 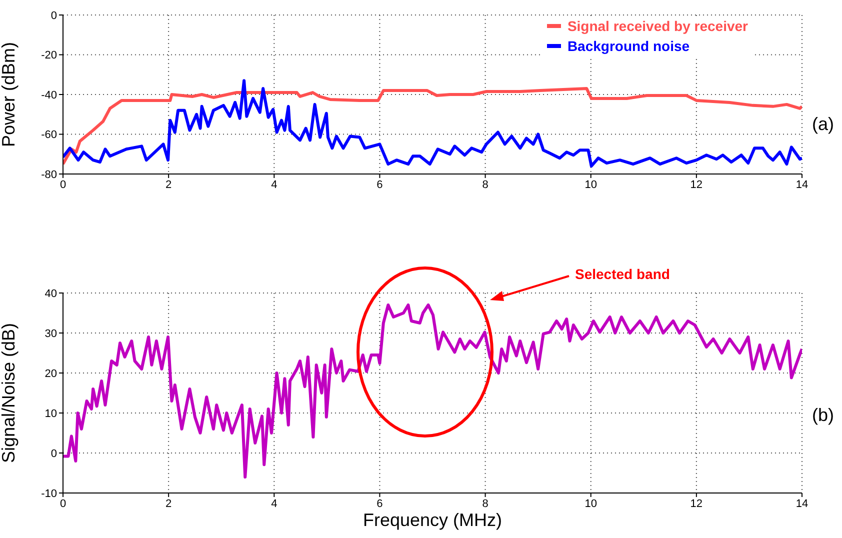 I want to click on y-axis-title: Signal/Noise (dB), so click(x=9, y=393).